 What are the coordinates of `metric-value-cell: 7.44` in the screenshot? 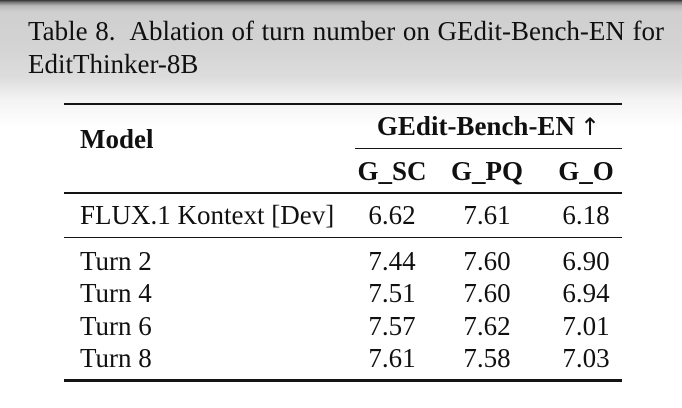 It's located at (392, 261).